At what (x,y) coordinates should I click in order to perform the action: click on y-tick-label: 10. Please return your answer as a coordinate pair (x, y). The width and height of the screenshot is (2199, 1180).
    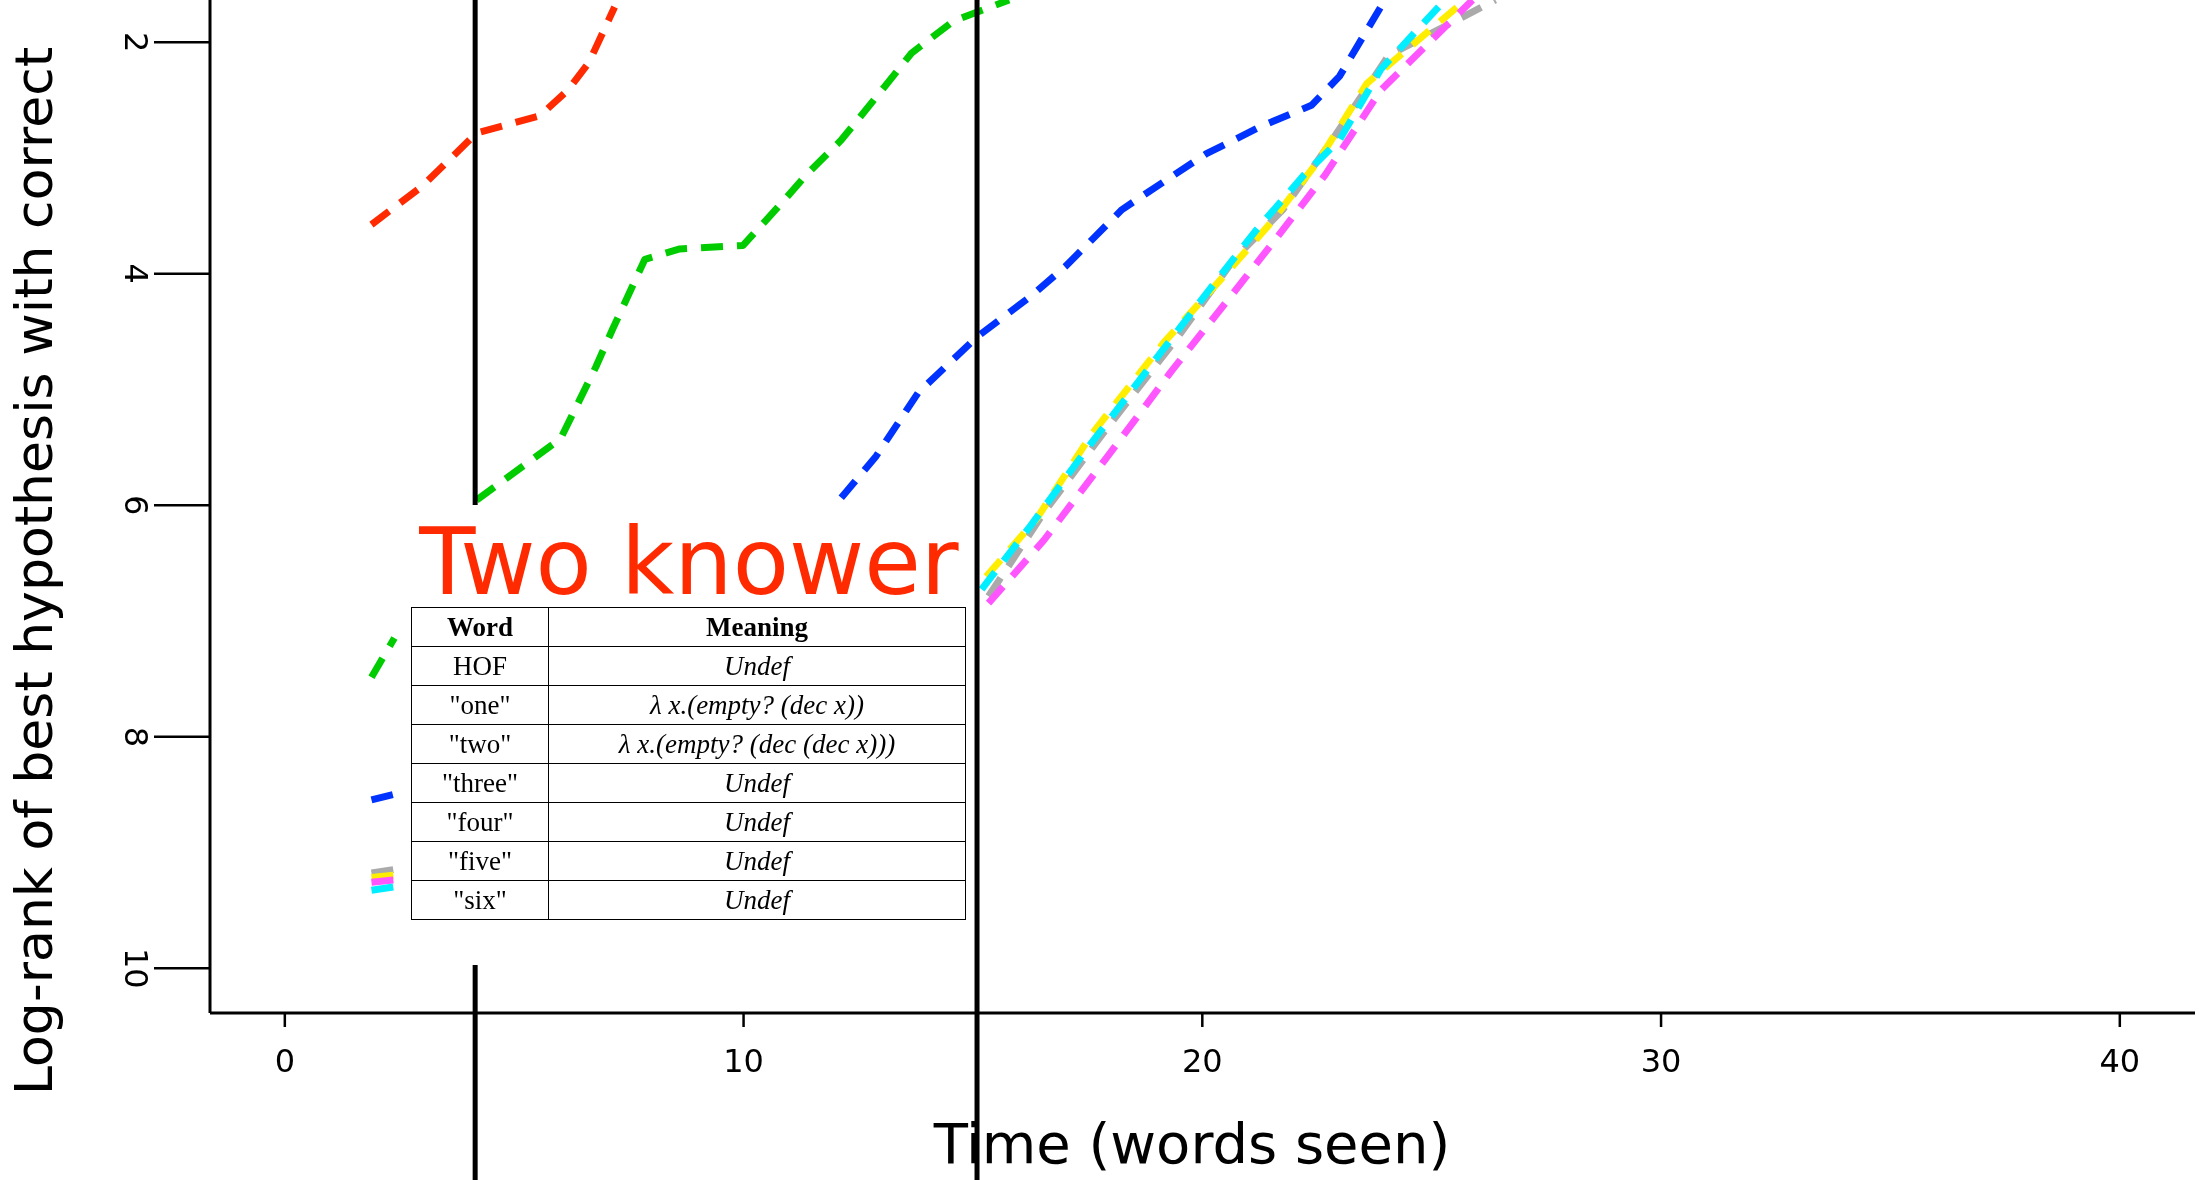
    Looking at the image, I should click on (136, 968).